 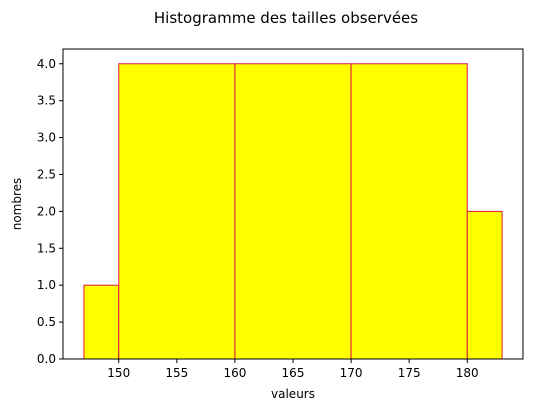 What do you see at coordinates (118, 373) in the screenshot?
I see `x-tick-label: 150` at bounding box center [118, 373].